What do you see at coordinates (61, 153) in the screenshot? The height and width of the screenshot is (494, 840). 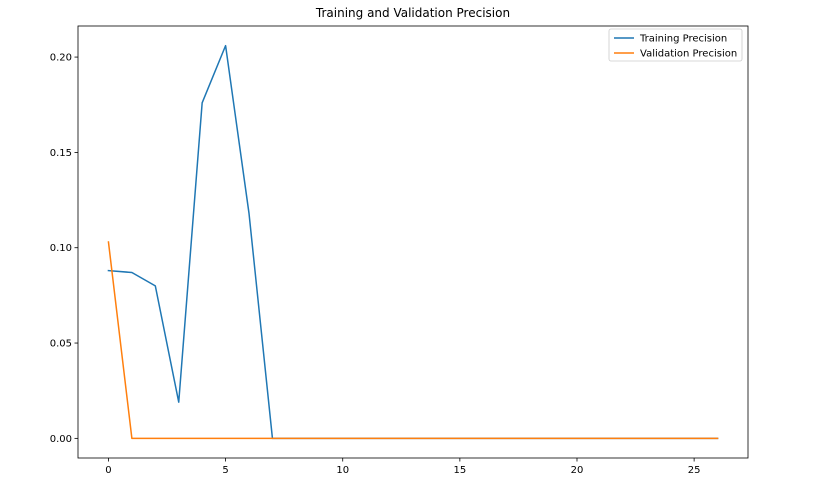 I see `y-tick-label: 0.15` at bounding box center [61, 153].